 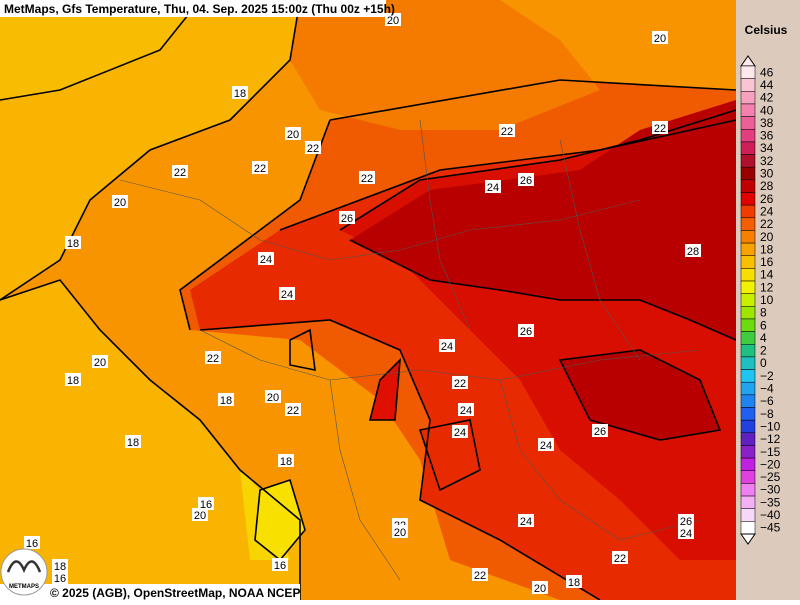 I want to click on scale-label: −30, so click(x=770, y=490).